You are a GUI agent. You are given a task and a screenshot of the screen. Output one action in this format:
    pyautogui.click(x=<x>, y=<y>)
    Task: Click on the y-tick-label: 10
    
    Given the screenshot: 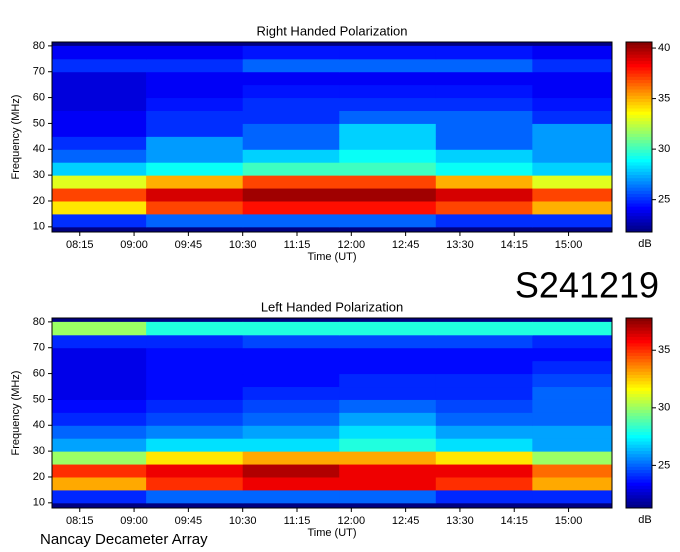 What is the action you would take?
    pyautogui.click(x=39, y=227)
    